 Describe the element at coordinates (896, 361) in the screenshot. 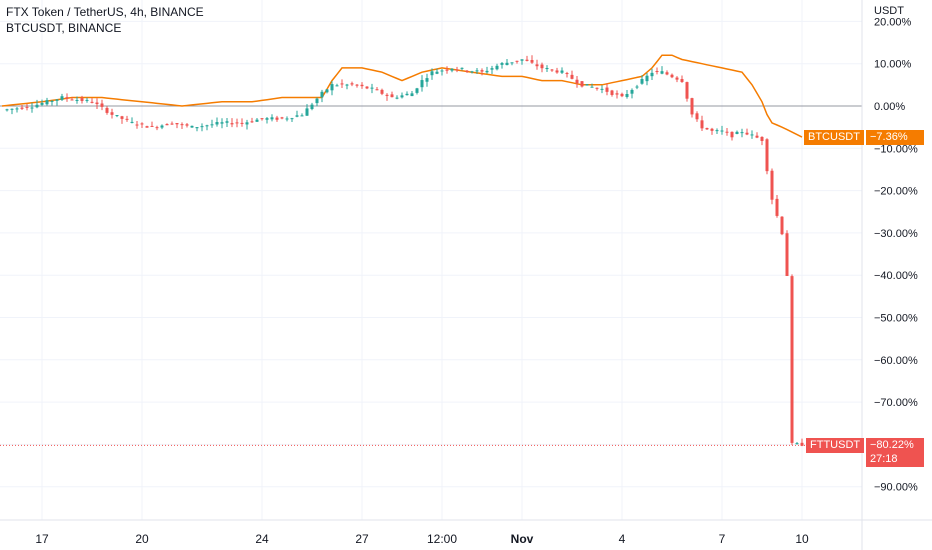

I see `y-tick-label: −60.00%` at that location.